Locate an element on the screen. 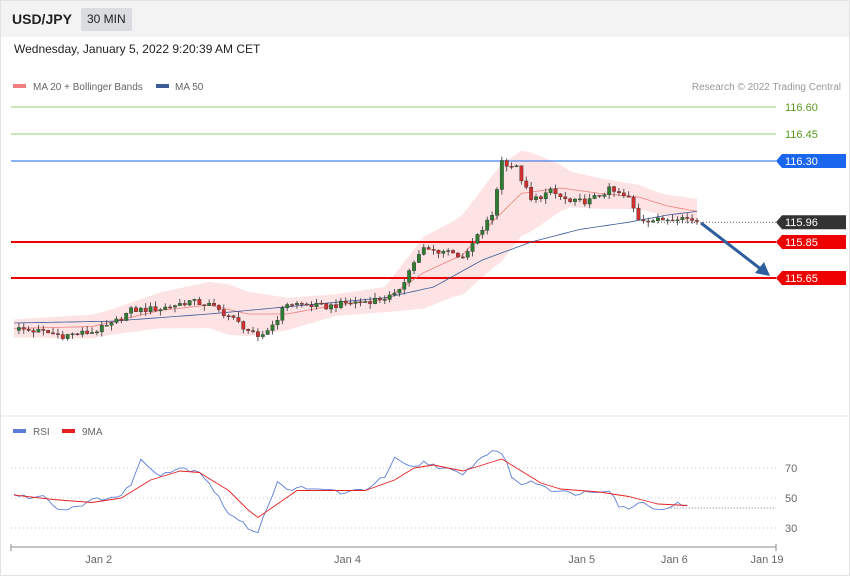 The image size is (850, 576). price-tag-116-60: 116.60 is located at coordinates (801, 108).